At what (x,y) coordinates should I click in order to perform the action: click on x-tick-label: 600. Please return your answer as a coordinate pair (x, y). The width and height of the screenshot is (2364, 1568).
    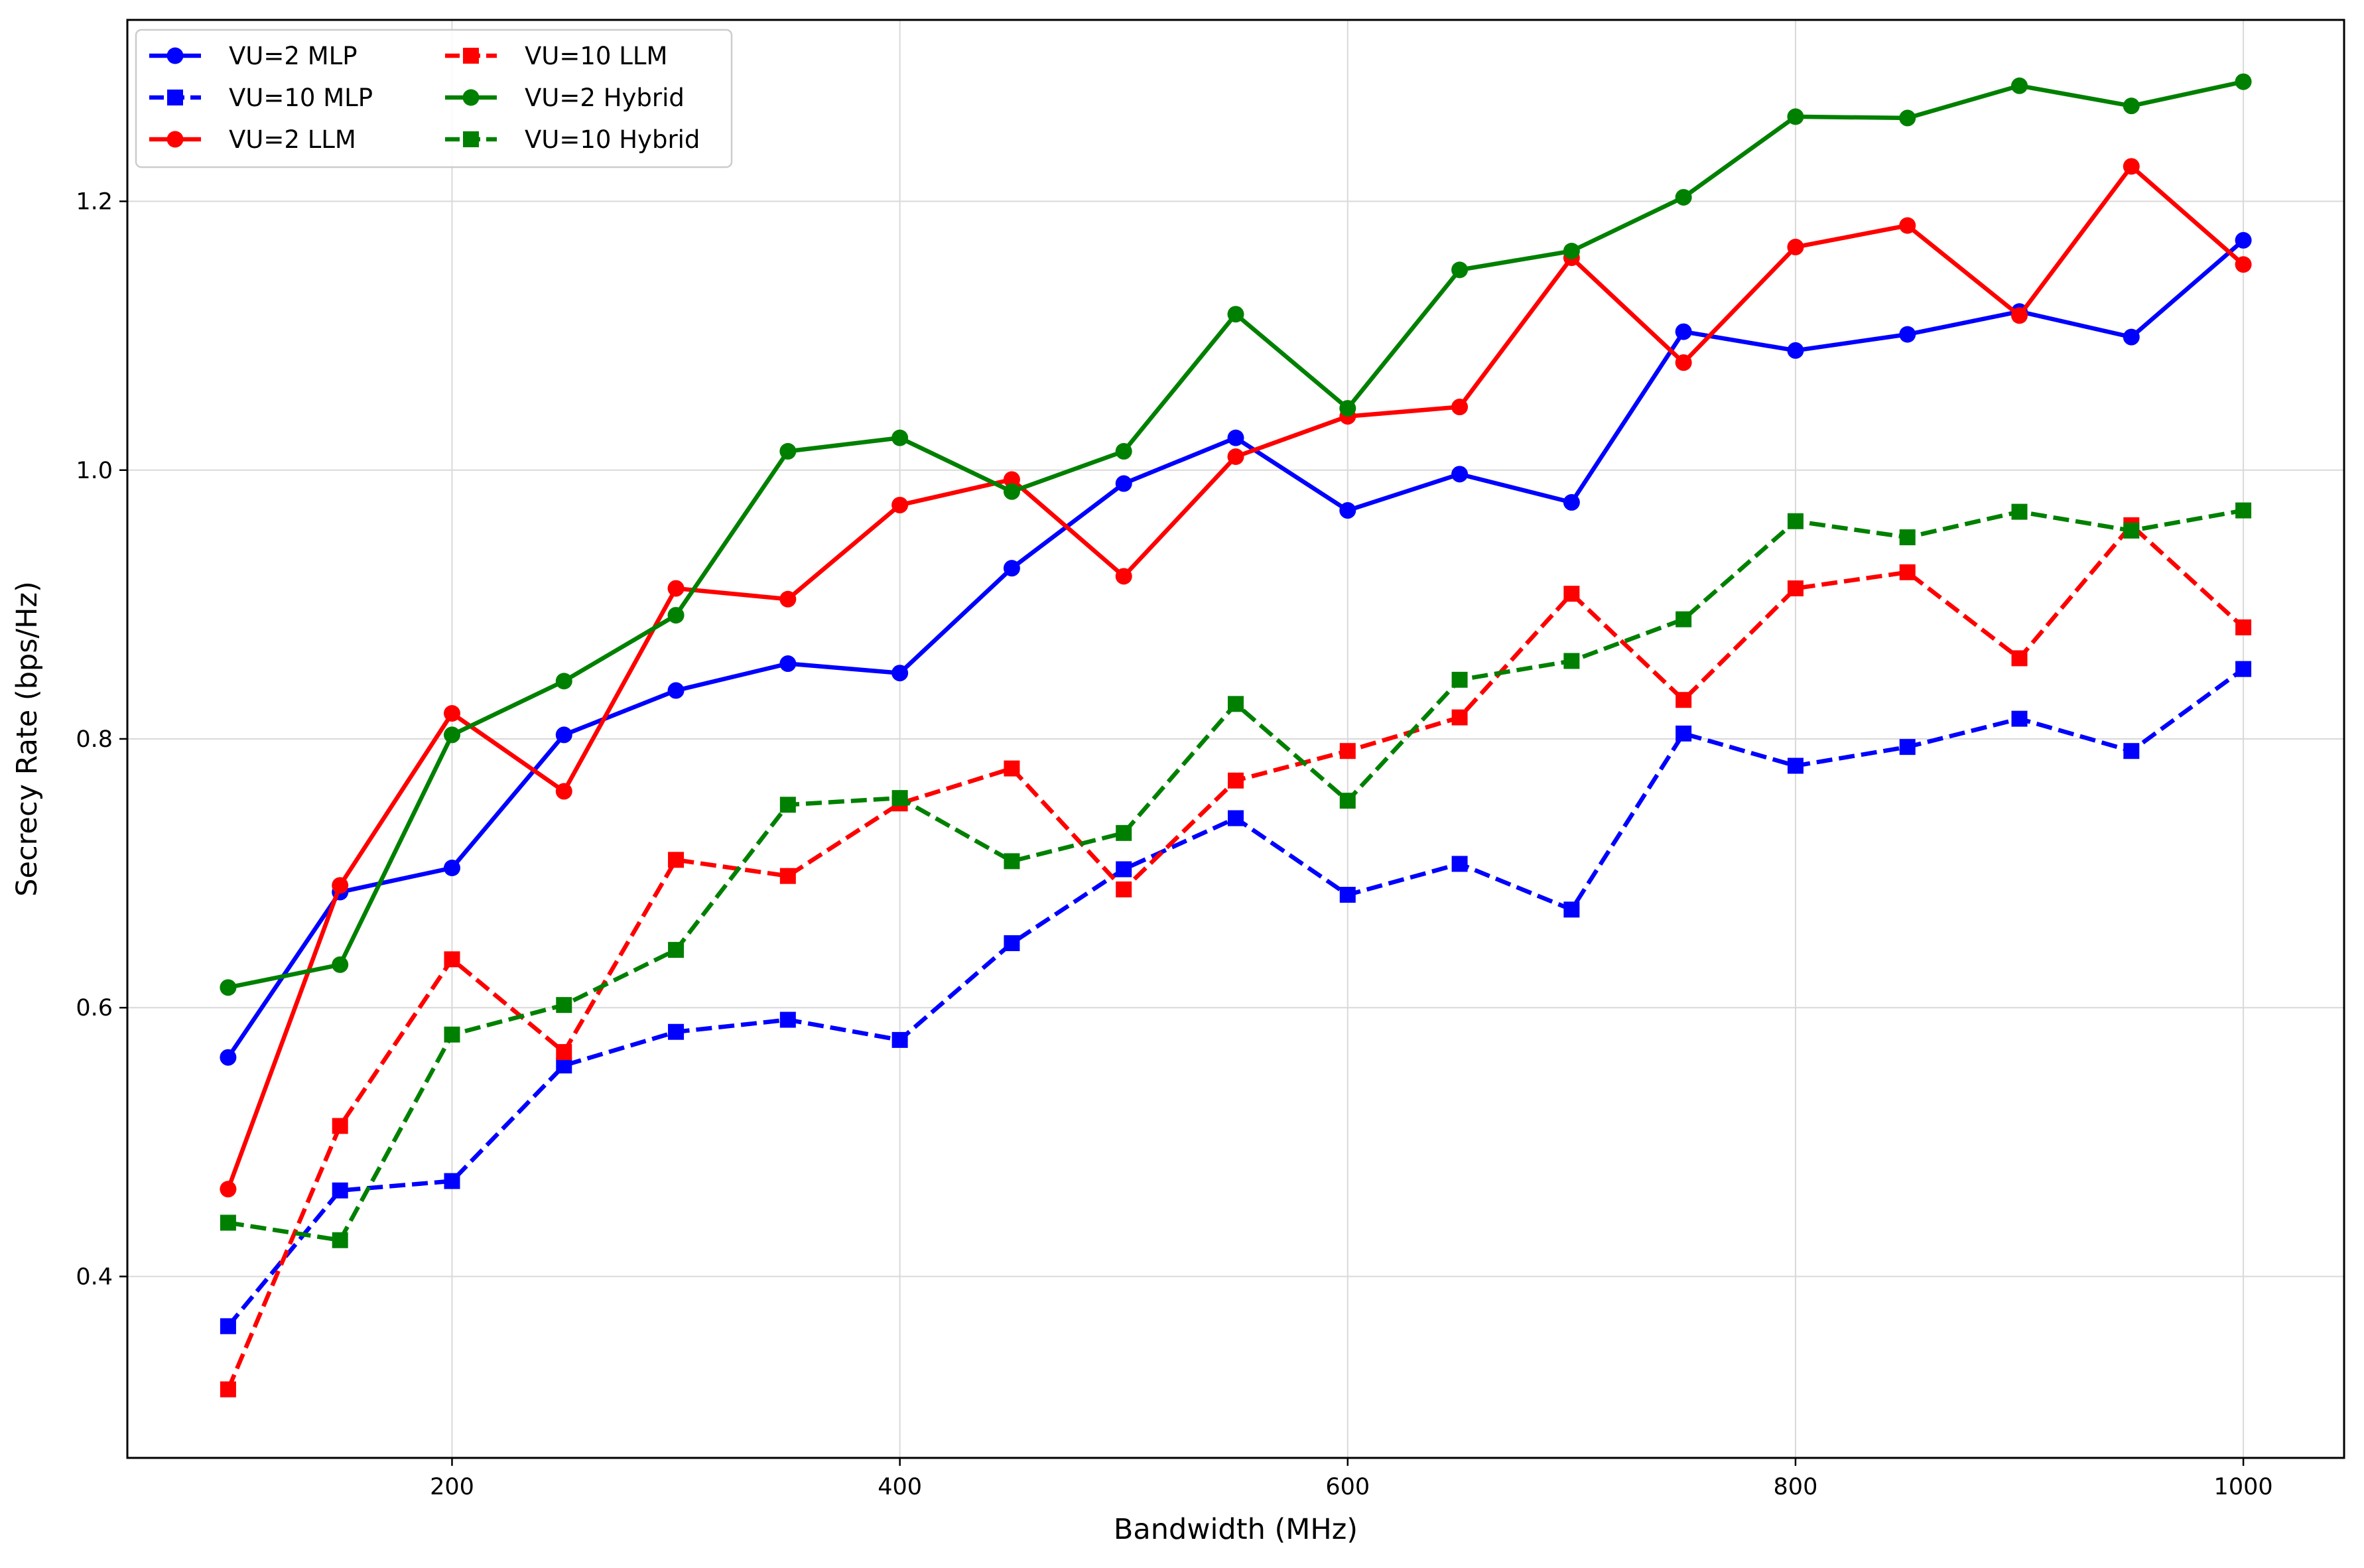
    Looking at the image, I should click on (1347, 1487).